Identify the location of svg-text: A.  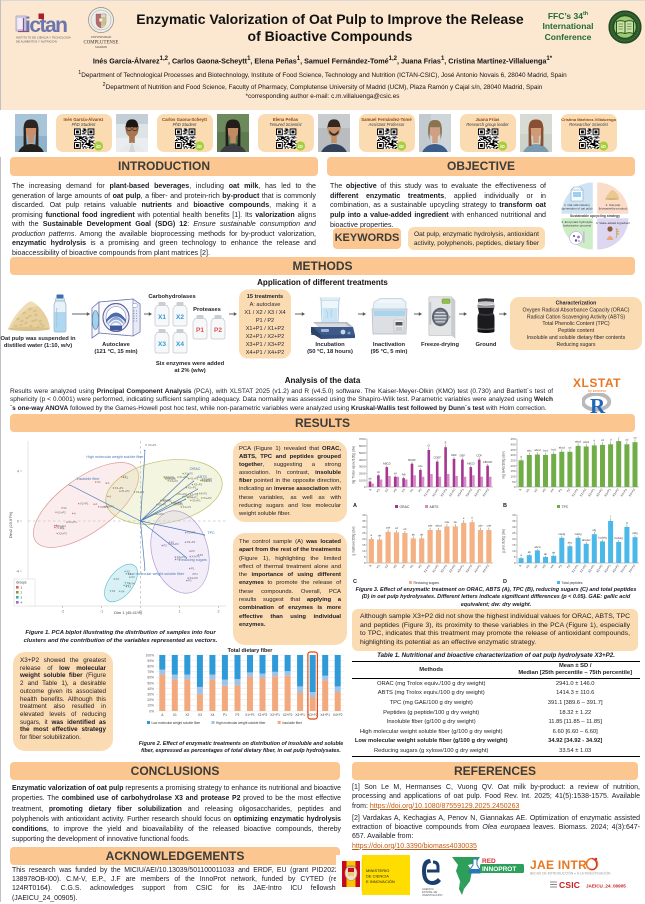
(110, 496).